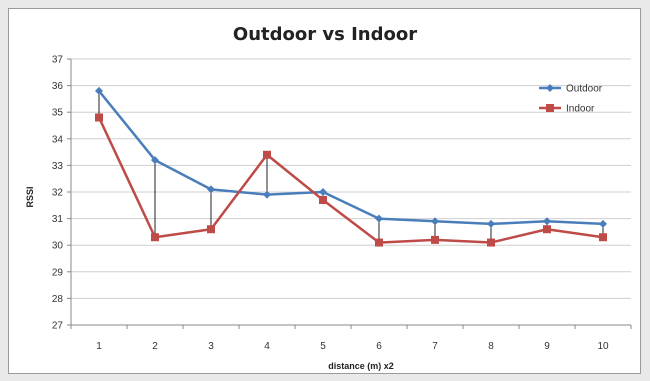  I want to click on y-tick-label-27: 27, so click(58, 326).